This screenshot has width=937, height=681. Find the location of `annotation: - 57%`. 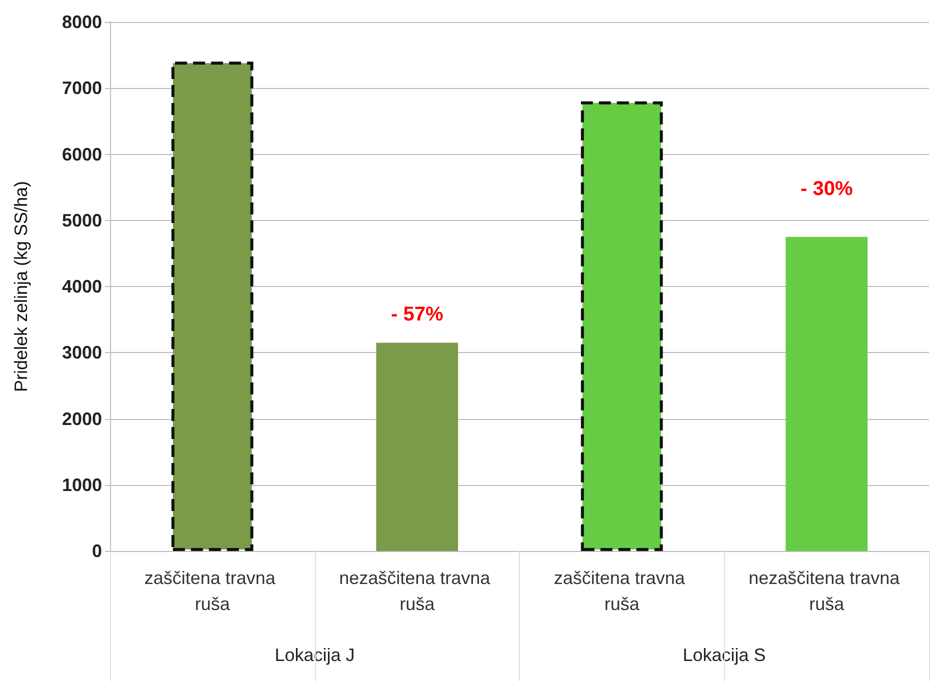

annotation: - 57% is located at coordinates (417, 315).